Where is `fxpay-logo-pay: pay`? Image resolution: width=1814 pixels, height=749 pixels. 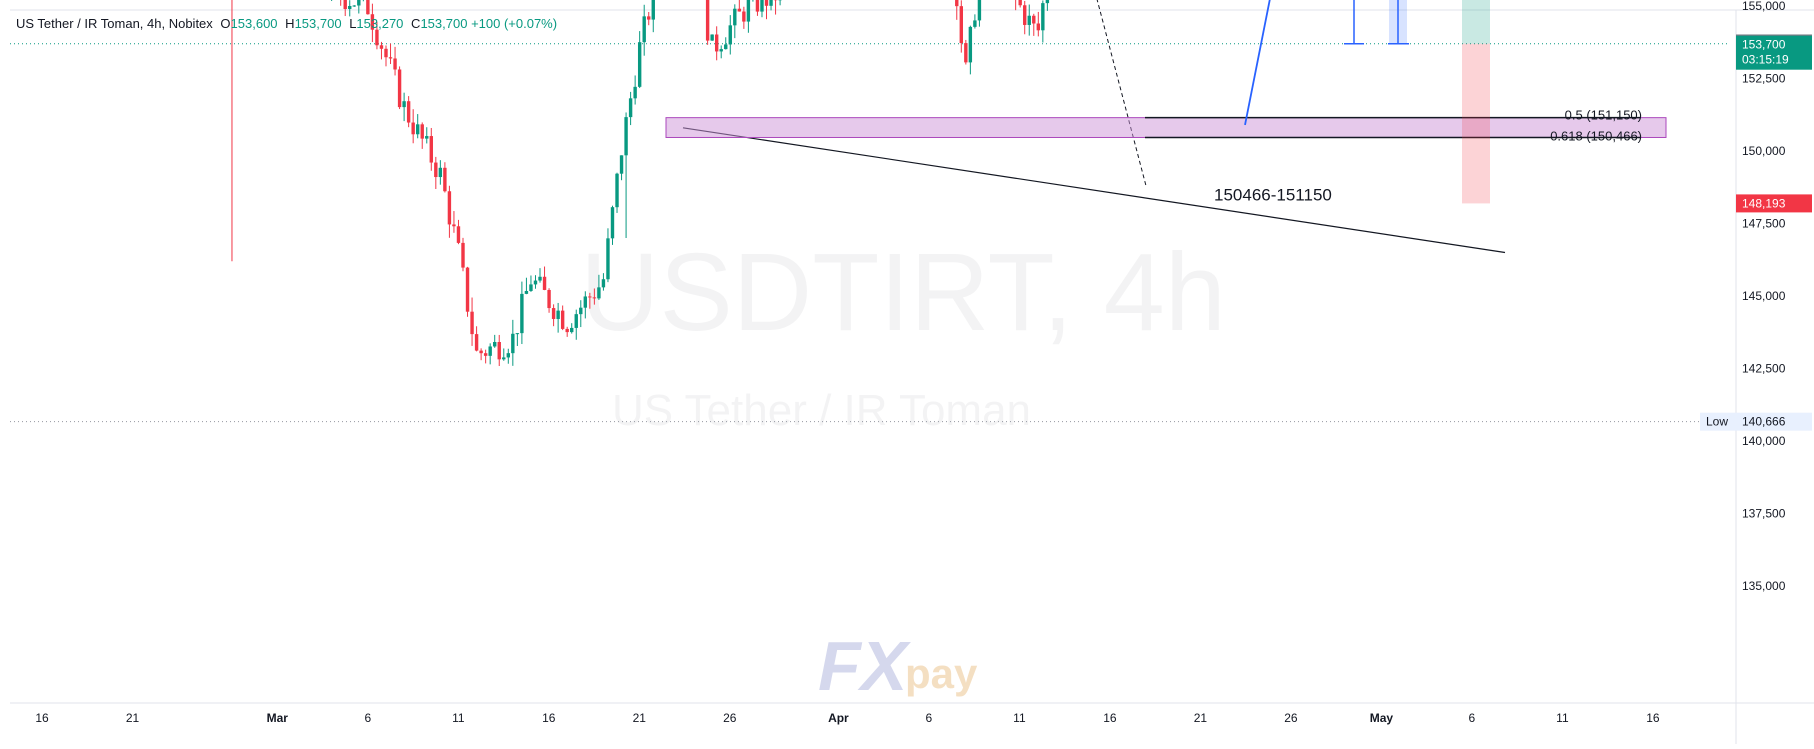 fxpay-logo-pay: pay is located at coordinates (941, 673).